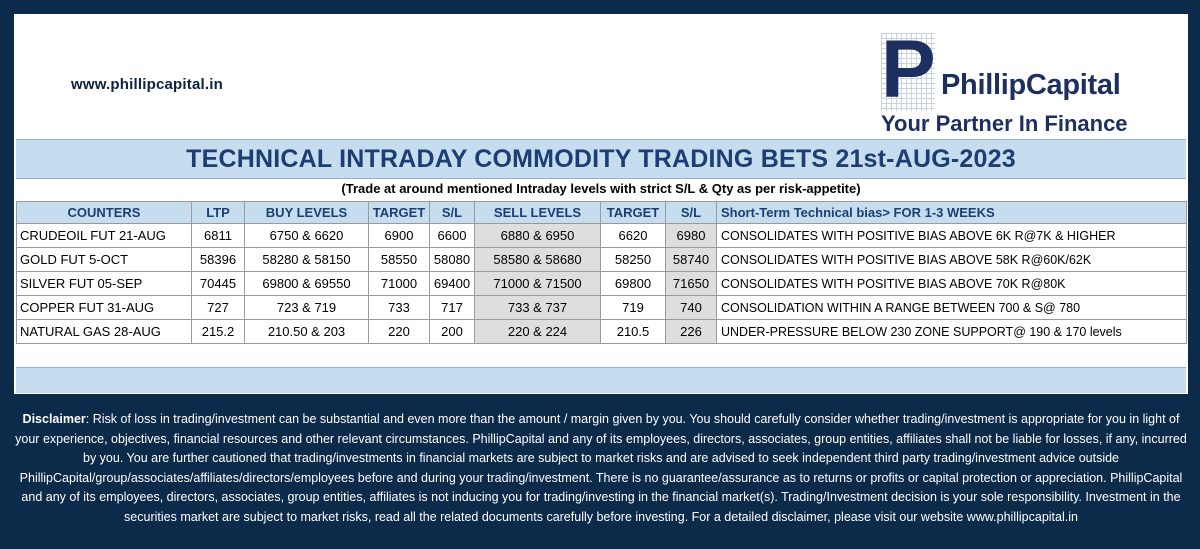 This screenshot has height=549, width=1200. What do you see at coordinates (104, 235) in the screenshot?
I see `counter-cell: CRUDEOIL FUT 21-AUG` at bounding box center [104, 235].